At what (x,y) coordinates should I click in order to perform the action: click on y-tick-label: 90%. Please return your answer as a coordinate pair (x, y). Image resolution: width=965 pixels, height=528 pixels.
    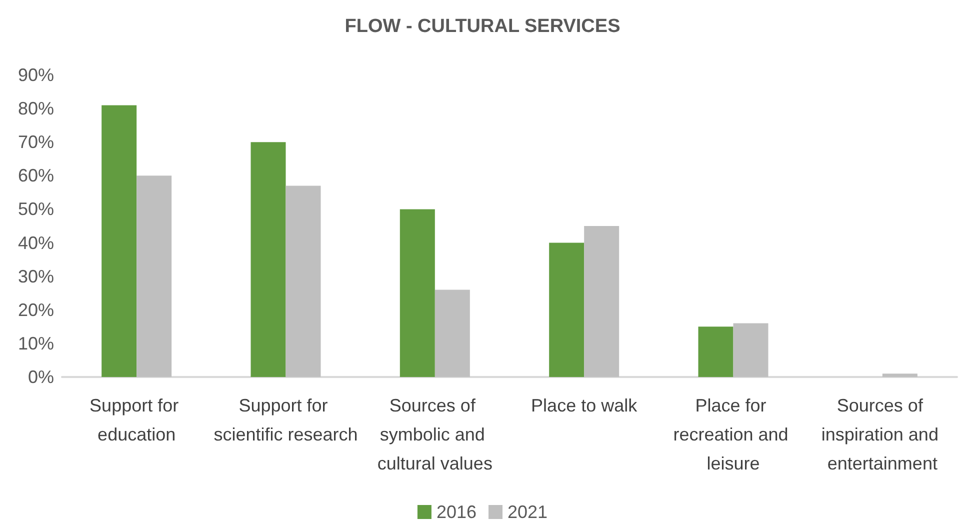
    Looking at the image, I should click on (36, 75).